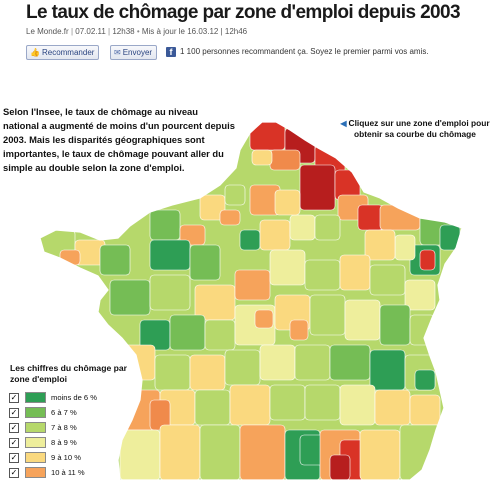  I want to click on send-button: ✉ Envoyer, so click(134, 52).